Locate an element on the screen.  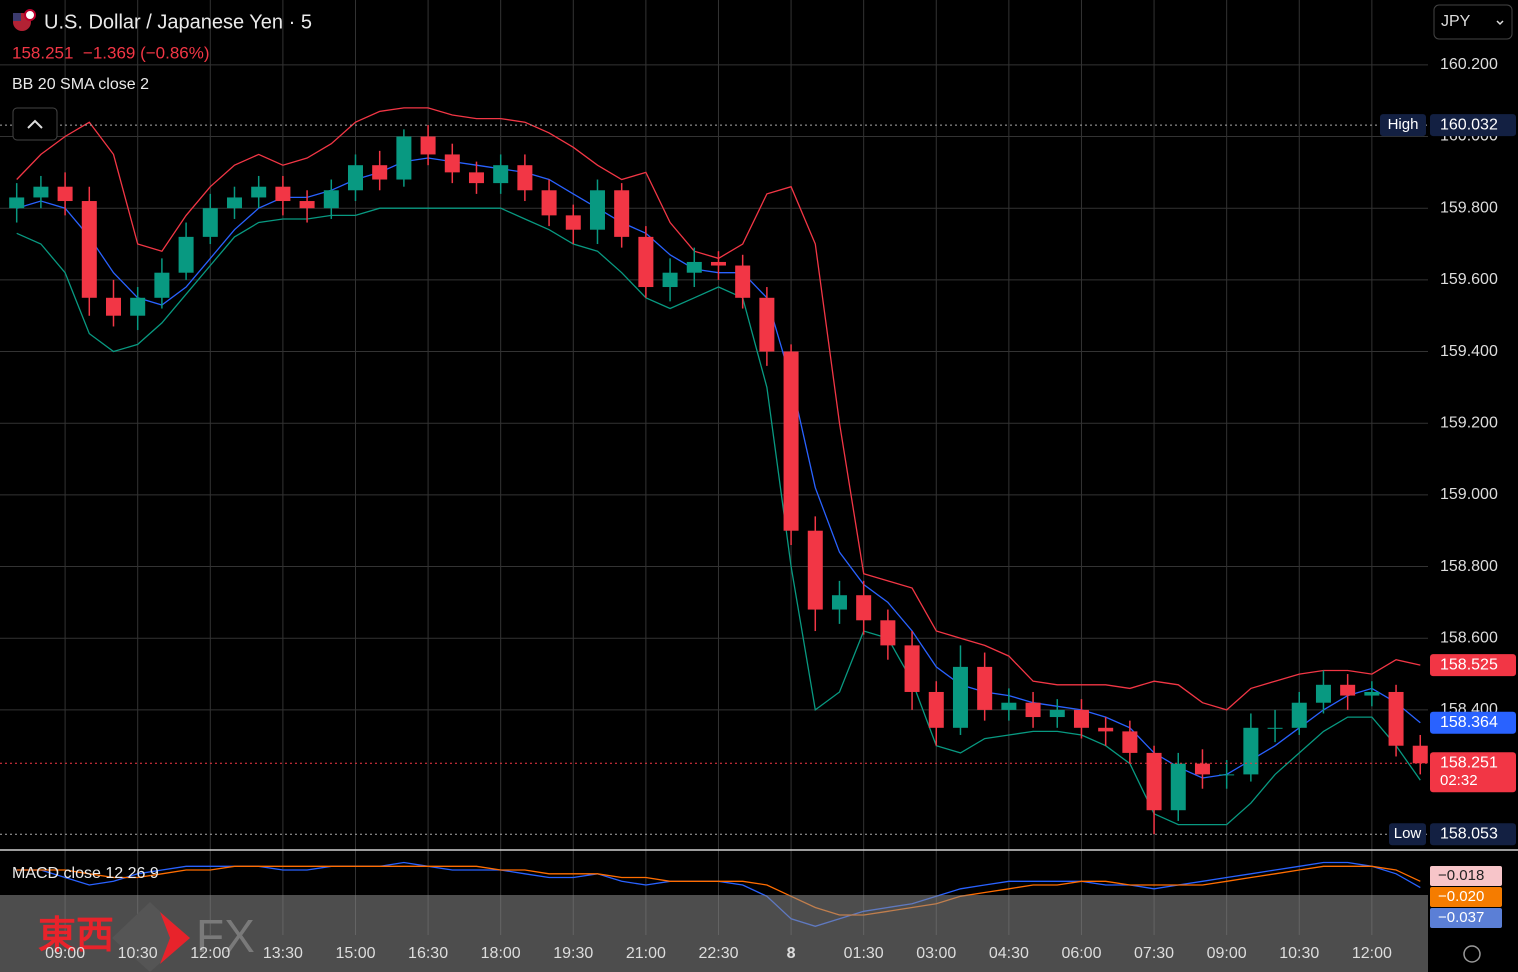
y-tick-label: 159.000 is located at coordinates (1469, 494).